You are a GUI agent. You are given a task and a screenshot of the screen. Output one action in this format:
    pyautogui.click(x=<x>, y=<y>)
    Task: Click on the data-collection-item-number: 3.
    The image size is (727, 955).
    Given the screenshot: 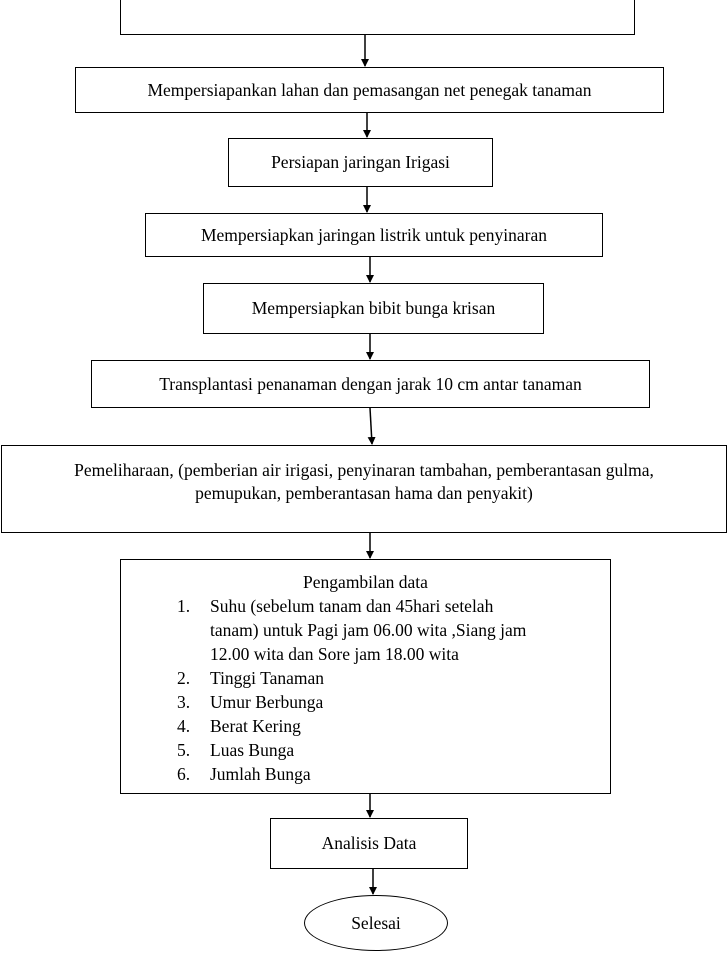 What is the action you would take?
    pyautogui.click(x=184, y=702)
    